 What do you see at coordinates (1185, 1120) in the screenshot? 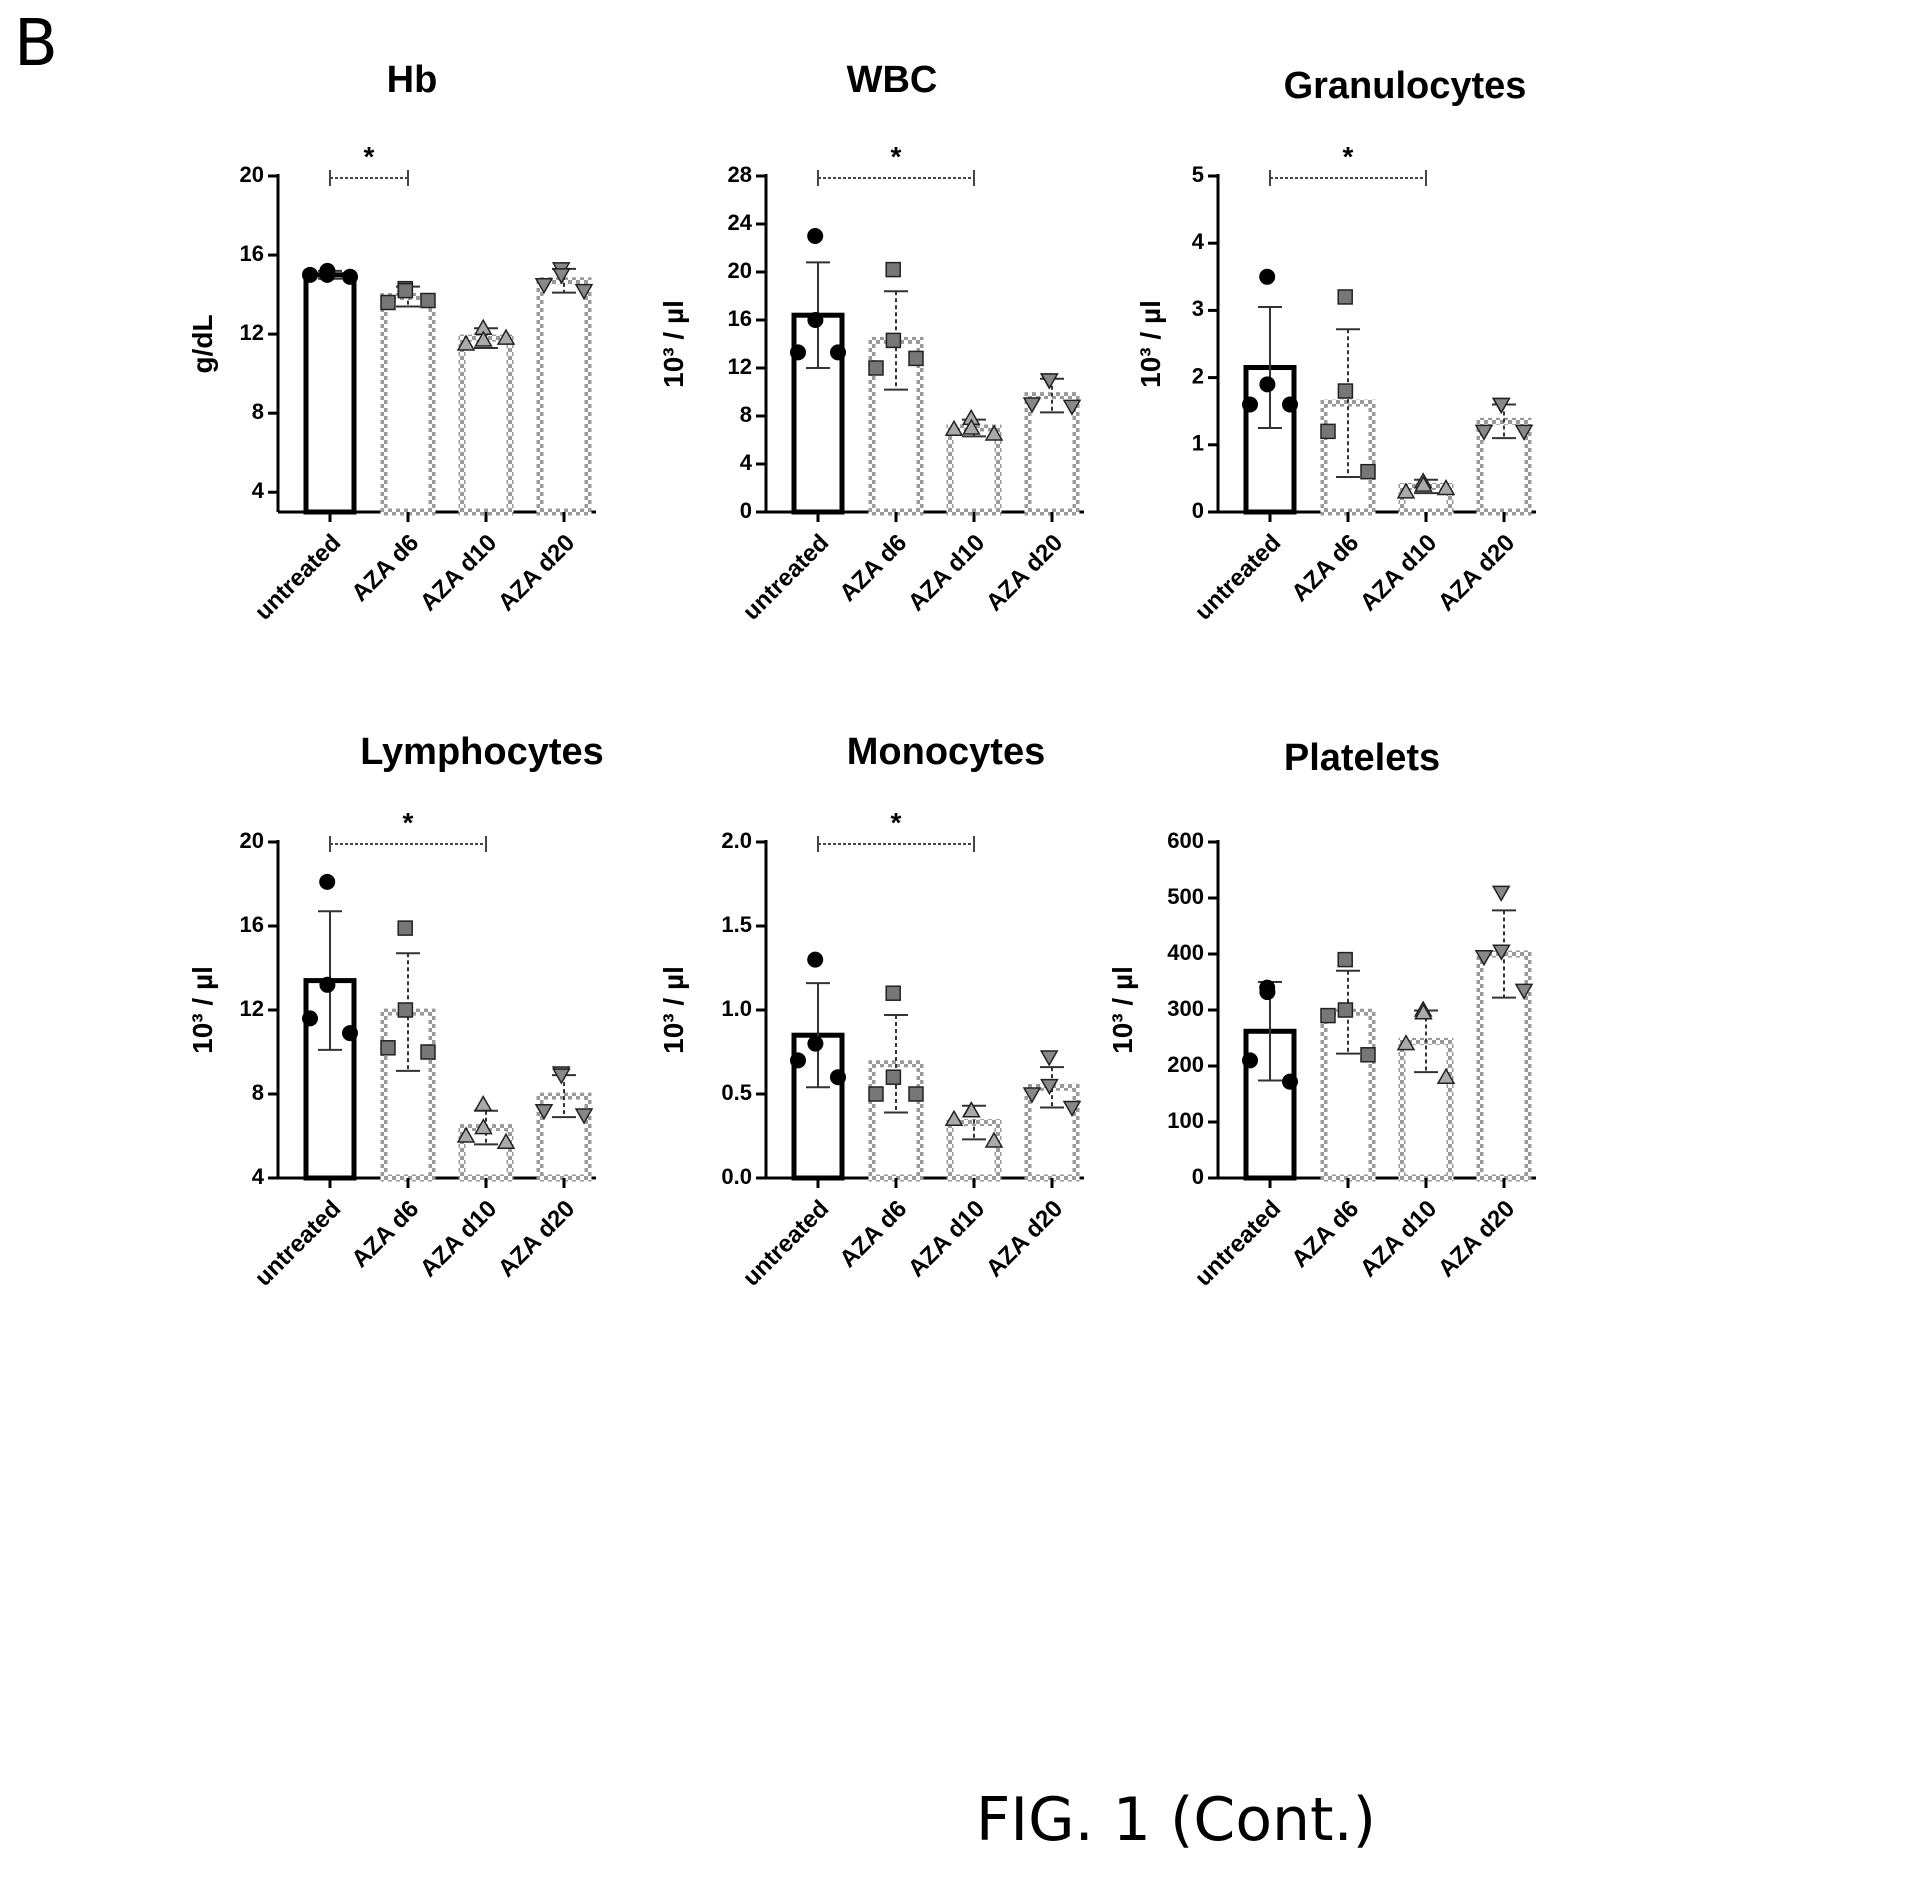
I see `y-tick-label: 100` at bounding box center [1185, 1120].